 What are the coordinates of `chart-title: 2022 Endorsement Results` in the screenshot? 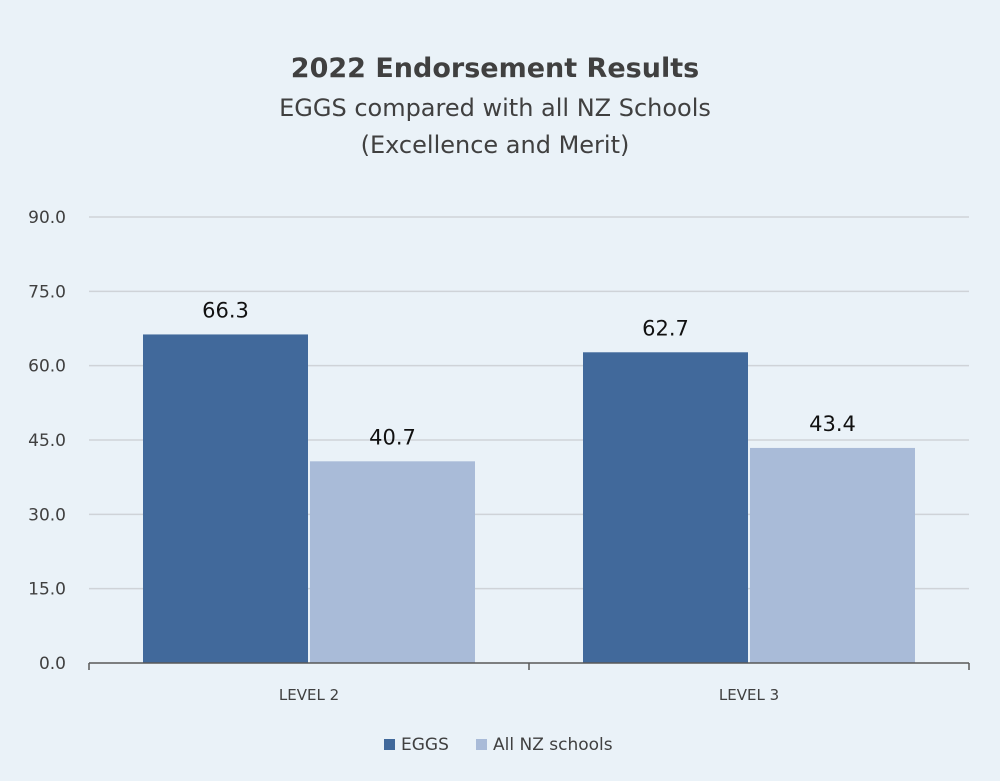 It's located at (495, 68).